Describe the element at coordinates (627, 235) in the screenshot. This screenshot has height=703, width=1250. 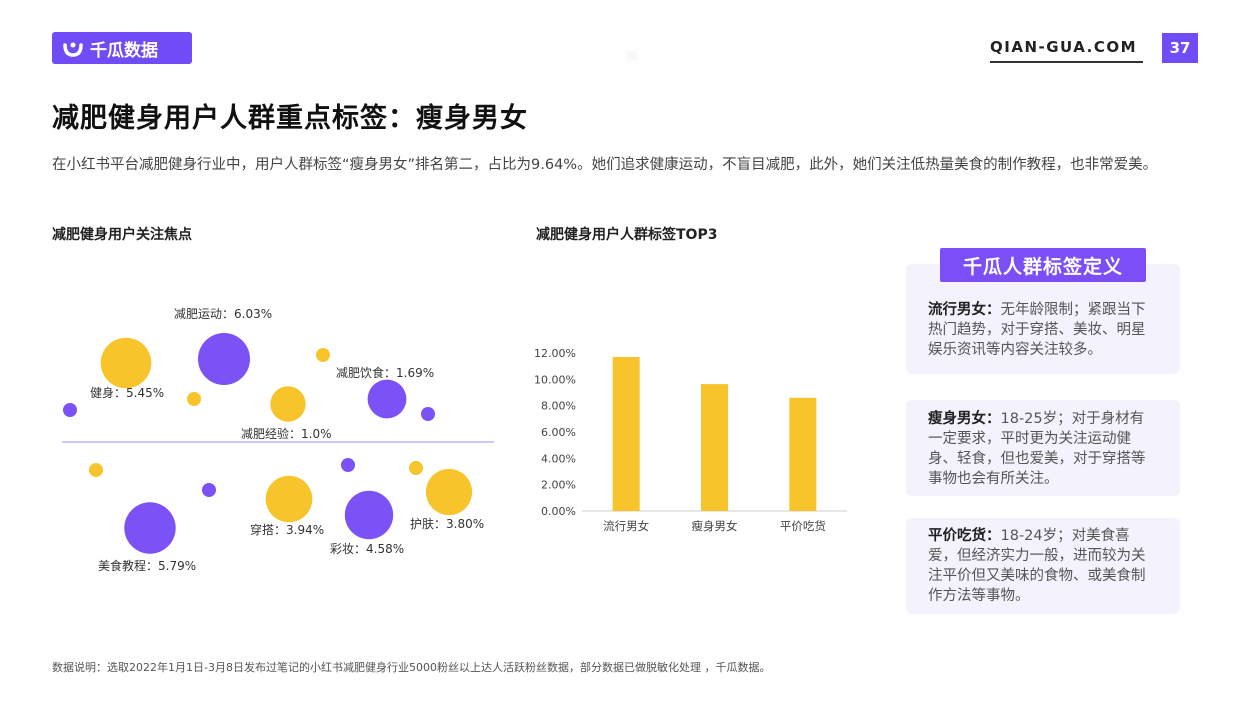
I see `bar-section-title: 减肥健身用户人群标签TOP3` at that location.